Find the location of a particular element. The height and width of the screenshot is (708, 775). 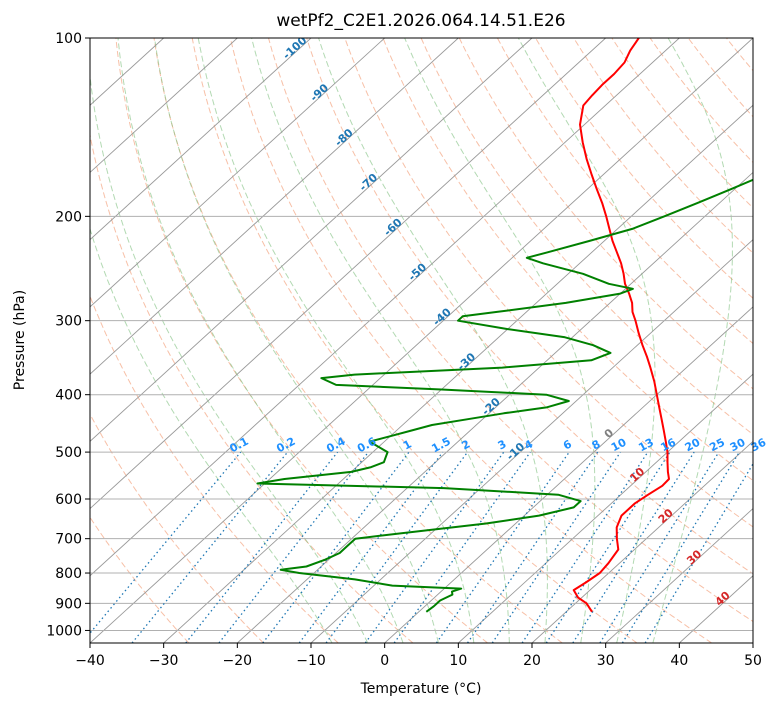

x-tick-label: −10 is located at coordinates (311, 661).